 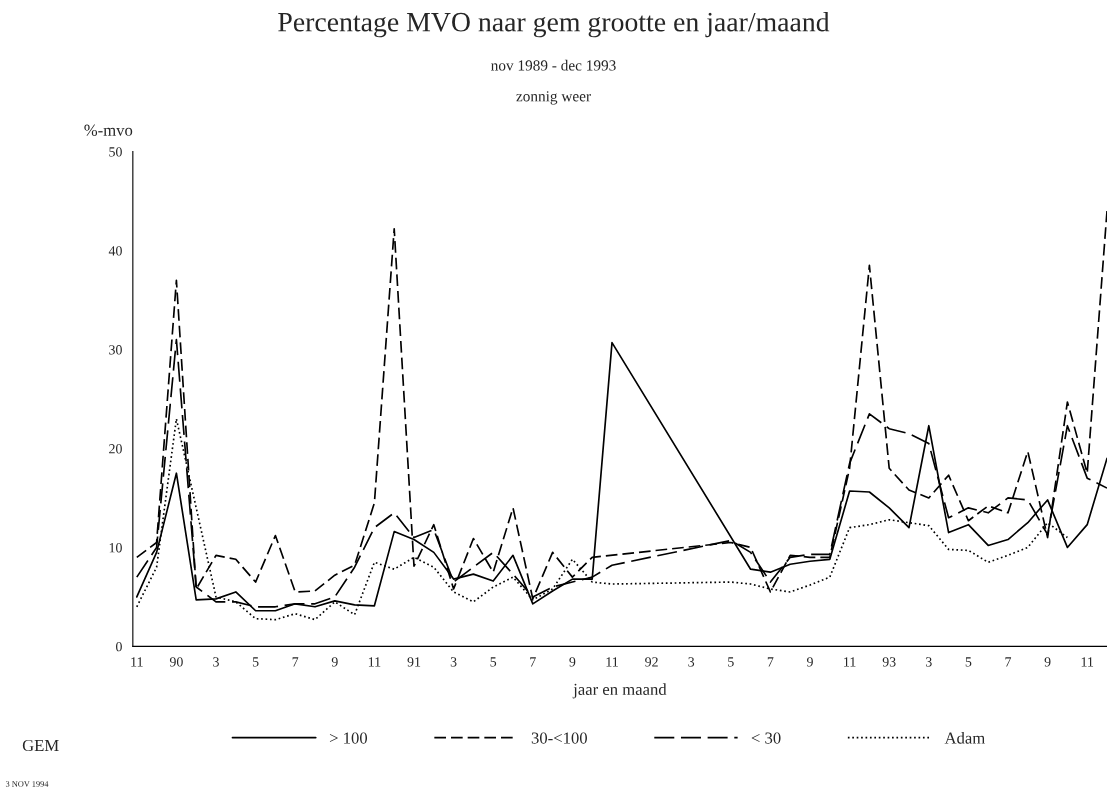 I want to click on chart-title: Percentage MVO naar gem grootte en jaar/maand, so click(x=554, y=24).